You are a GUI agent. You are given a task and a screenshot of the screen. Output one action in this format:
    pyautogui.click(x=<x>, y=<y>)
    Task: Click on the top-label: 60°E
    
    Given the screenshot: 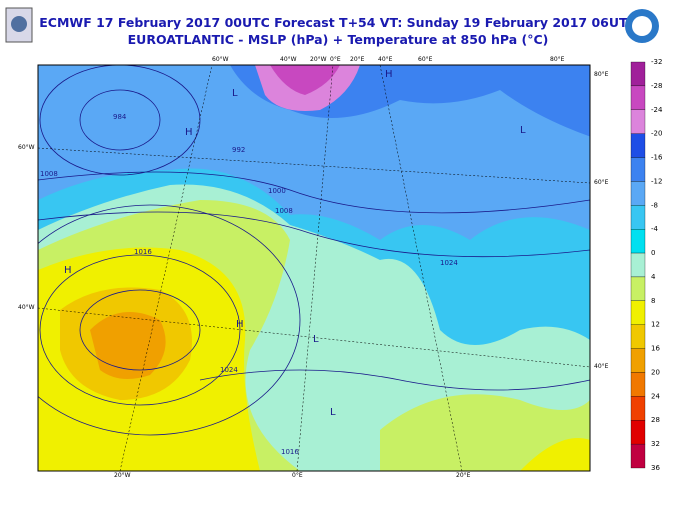 What is the action you would take?
    pyautogui.click(x=425, y=59)
    